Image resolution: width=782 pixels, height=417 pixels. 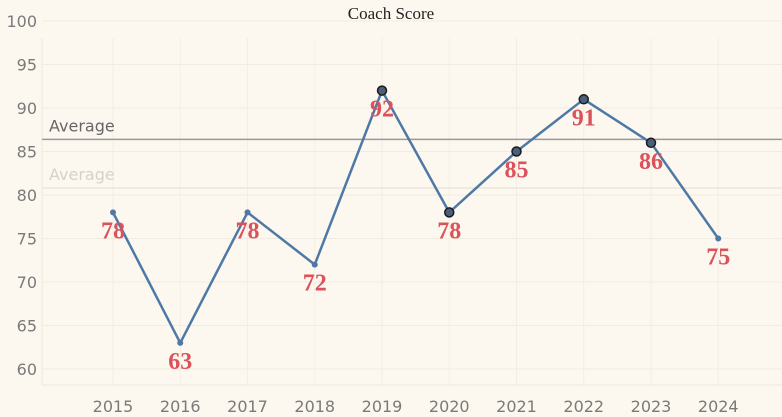 I want to click on x-tick-label: 2019, so click(x=382, y=406).